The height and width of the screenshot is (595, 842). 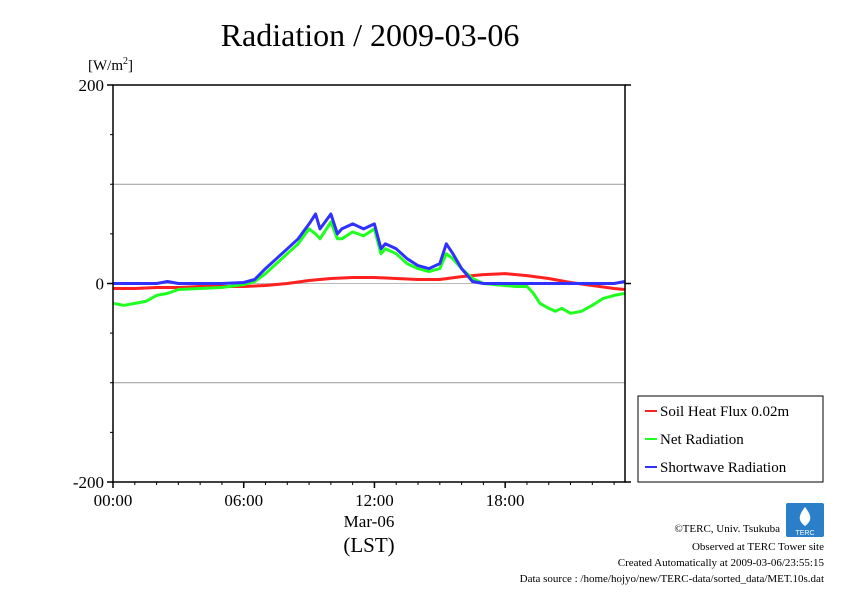 I want to click on series-lines, so click(x=369, y=263).